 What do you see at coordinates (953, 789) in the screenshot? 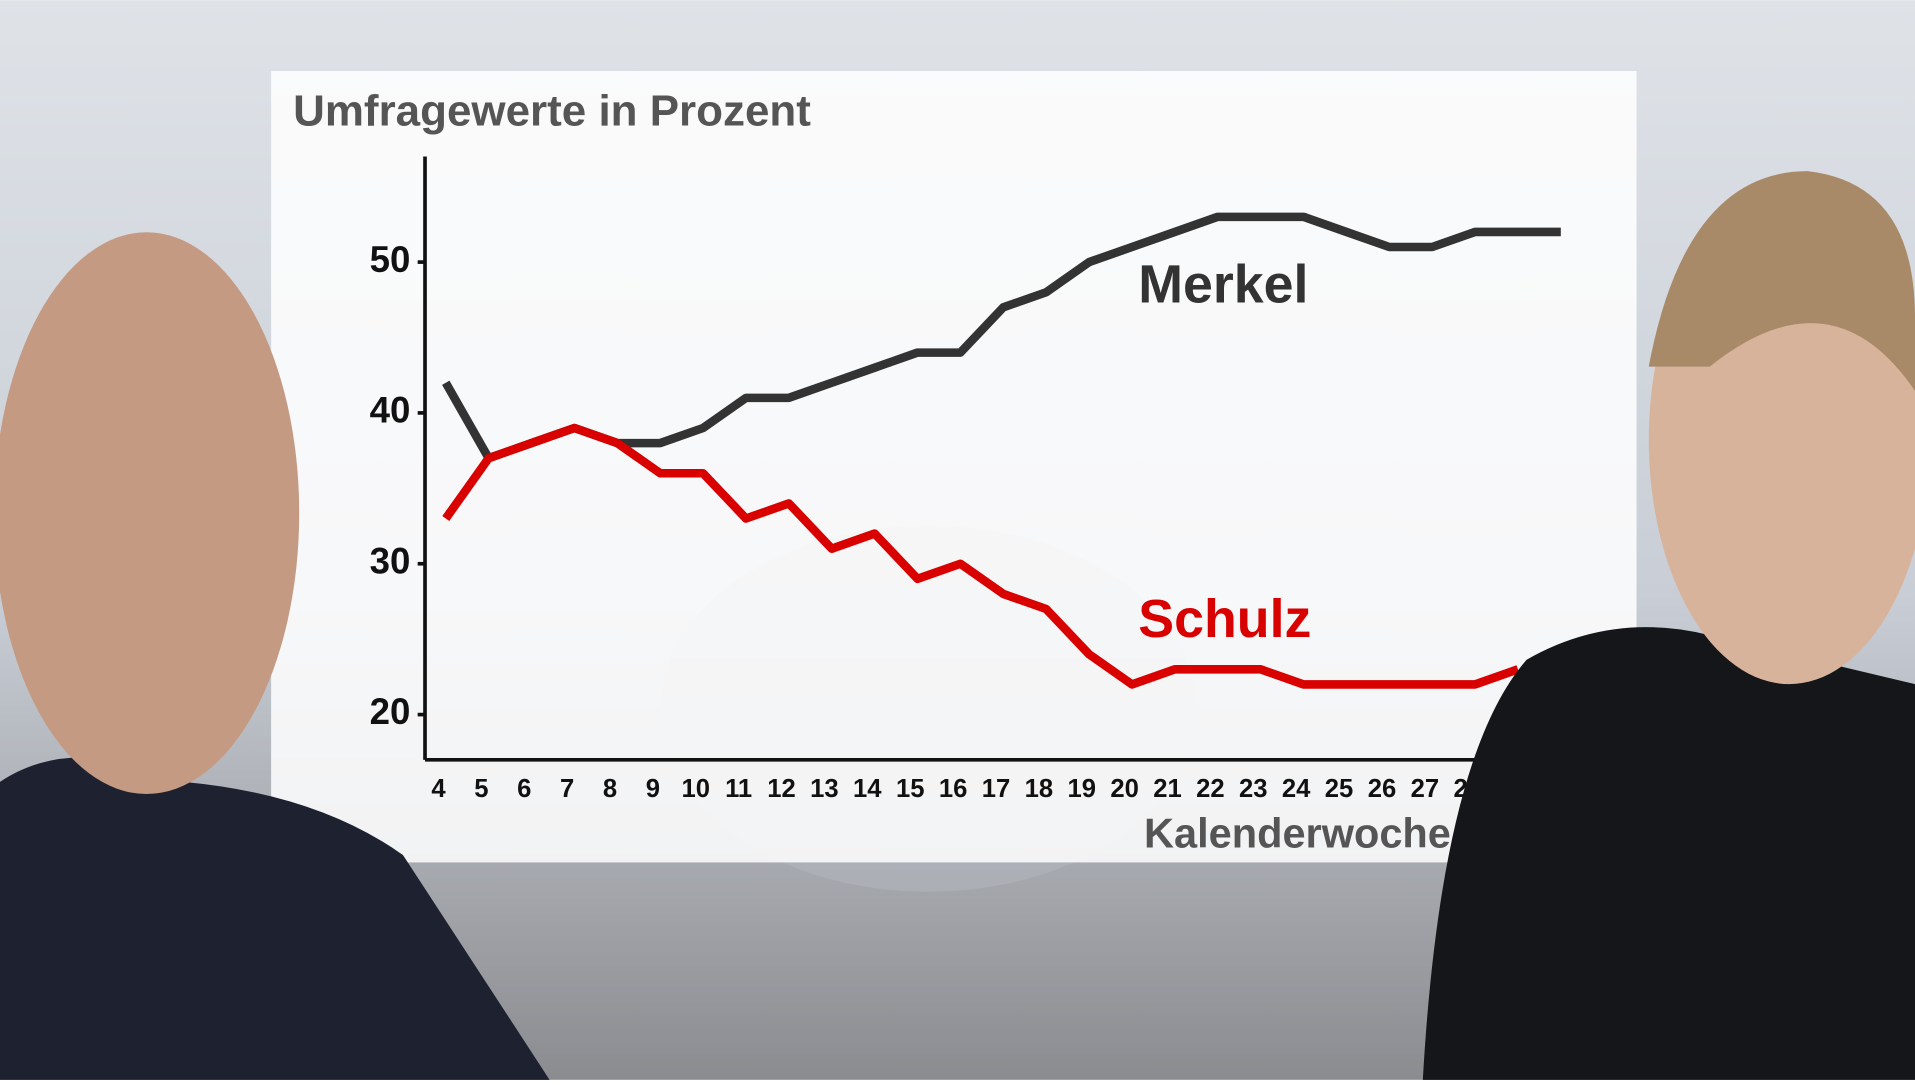
I see `x-tick-label: 16` at bounding box center [953, 789].